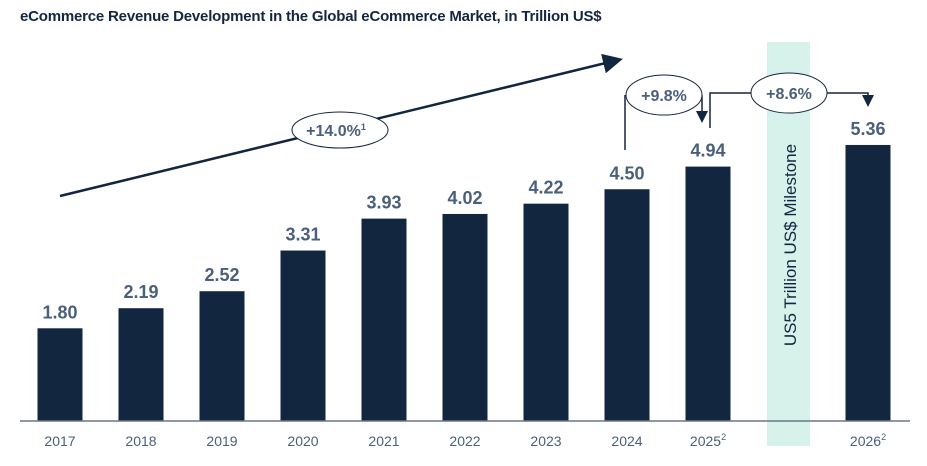  Describe the element at coordinates (868, 440) in the screenshot. I see `x-tick-2026: 20262` at that location.